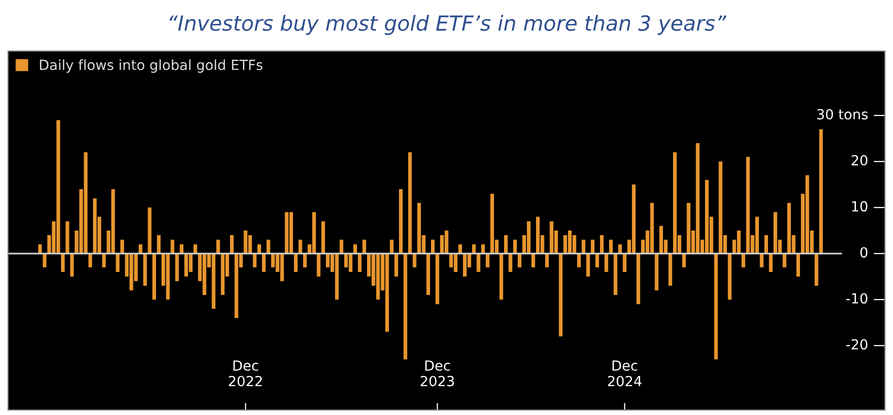 The image size is (893, 415). I want to click on x-tick-label: Dec 2023, so click(437, 373).